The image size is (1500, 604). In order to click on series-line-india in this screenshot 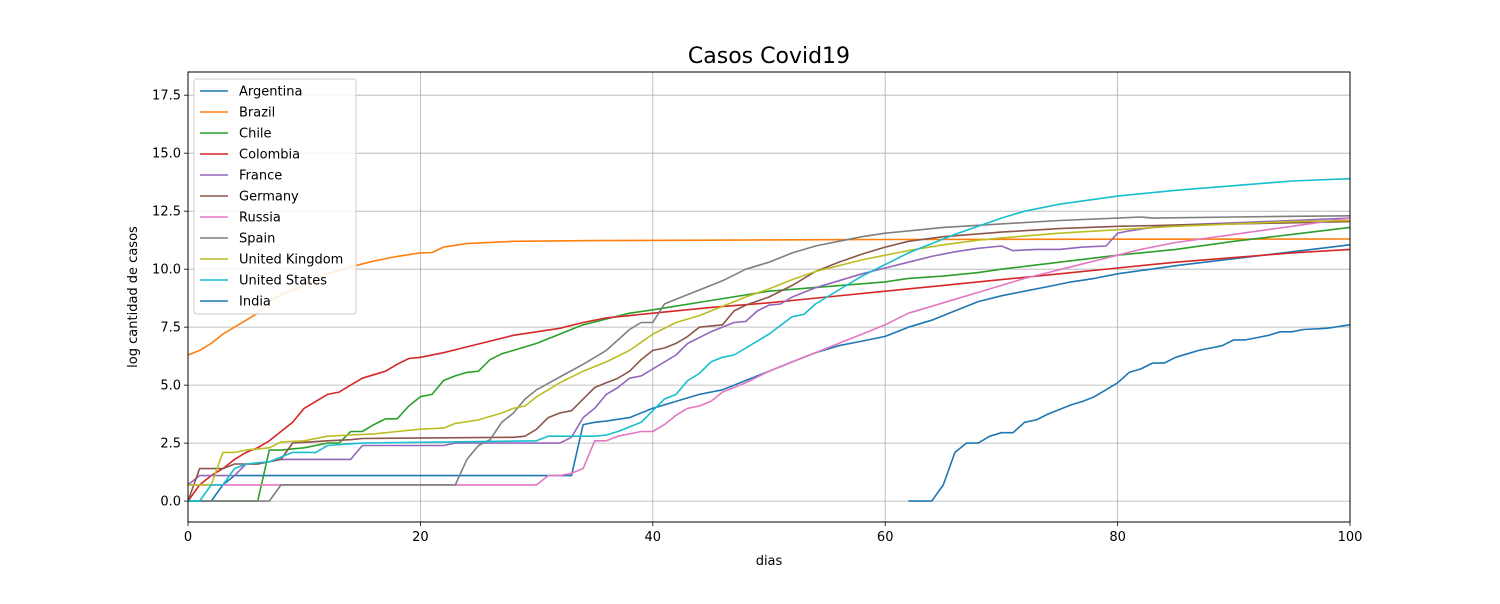, I will do `click(1129, 413)`.